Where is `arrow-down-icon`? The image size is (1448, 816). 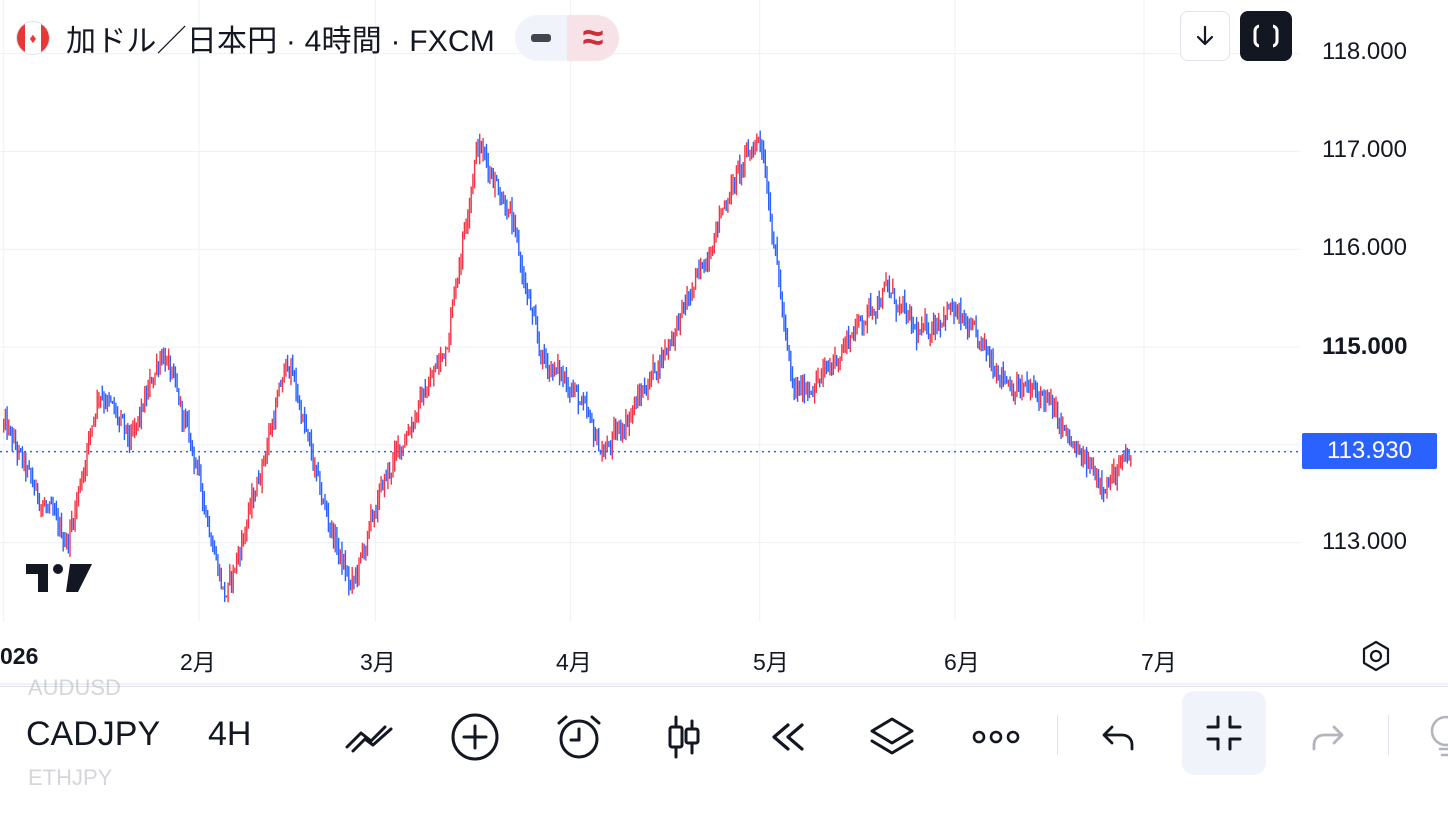
arrow-down-icon is located at coordinates (1205, 35).